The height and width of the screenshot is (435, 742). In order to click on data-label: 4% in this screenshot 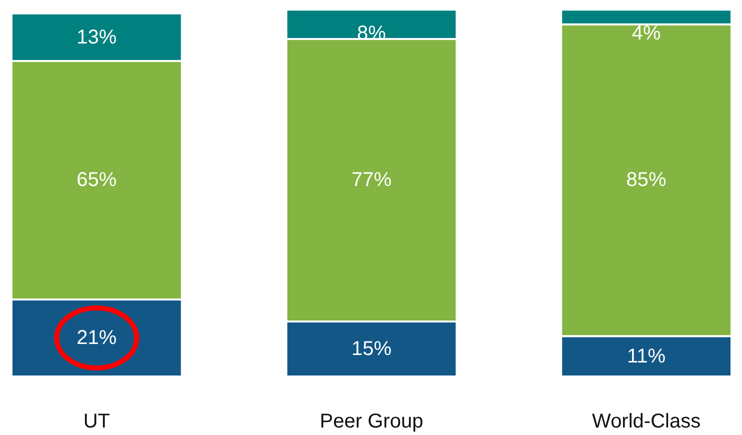, I will do `click(646, 33)`.